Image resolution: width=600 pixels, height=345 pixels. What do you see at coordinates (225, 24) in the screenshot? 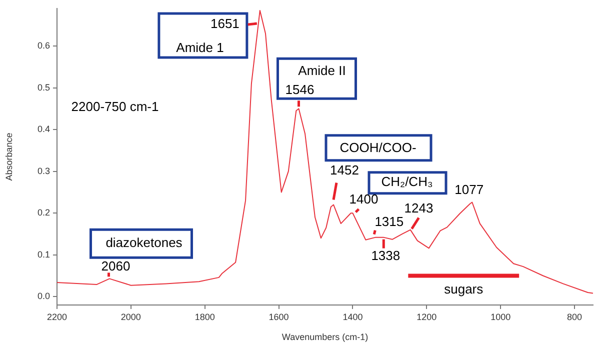
I see `annotation: 1651` at bounding box center [225, 24].